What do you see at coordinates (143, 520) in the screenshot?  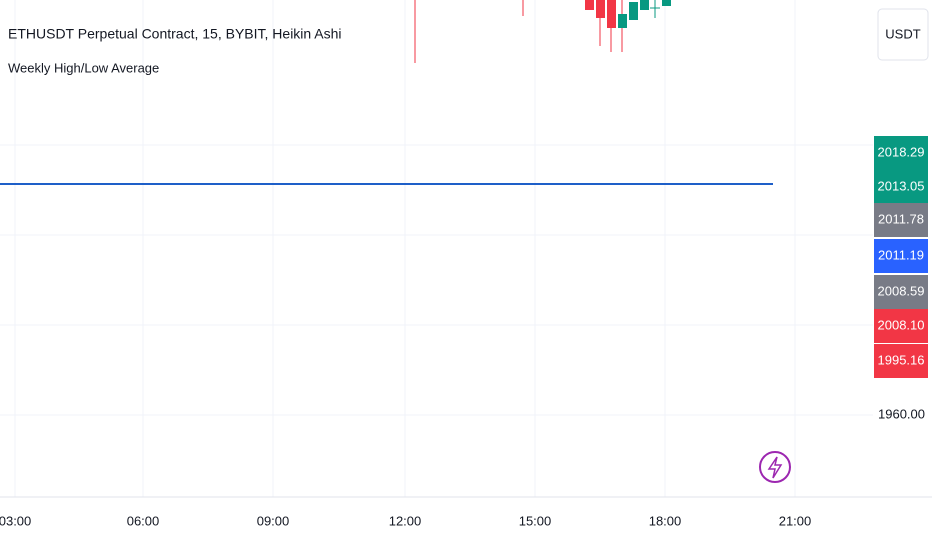 I see `time-label: 06:00` at bounding box center [143, 520].